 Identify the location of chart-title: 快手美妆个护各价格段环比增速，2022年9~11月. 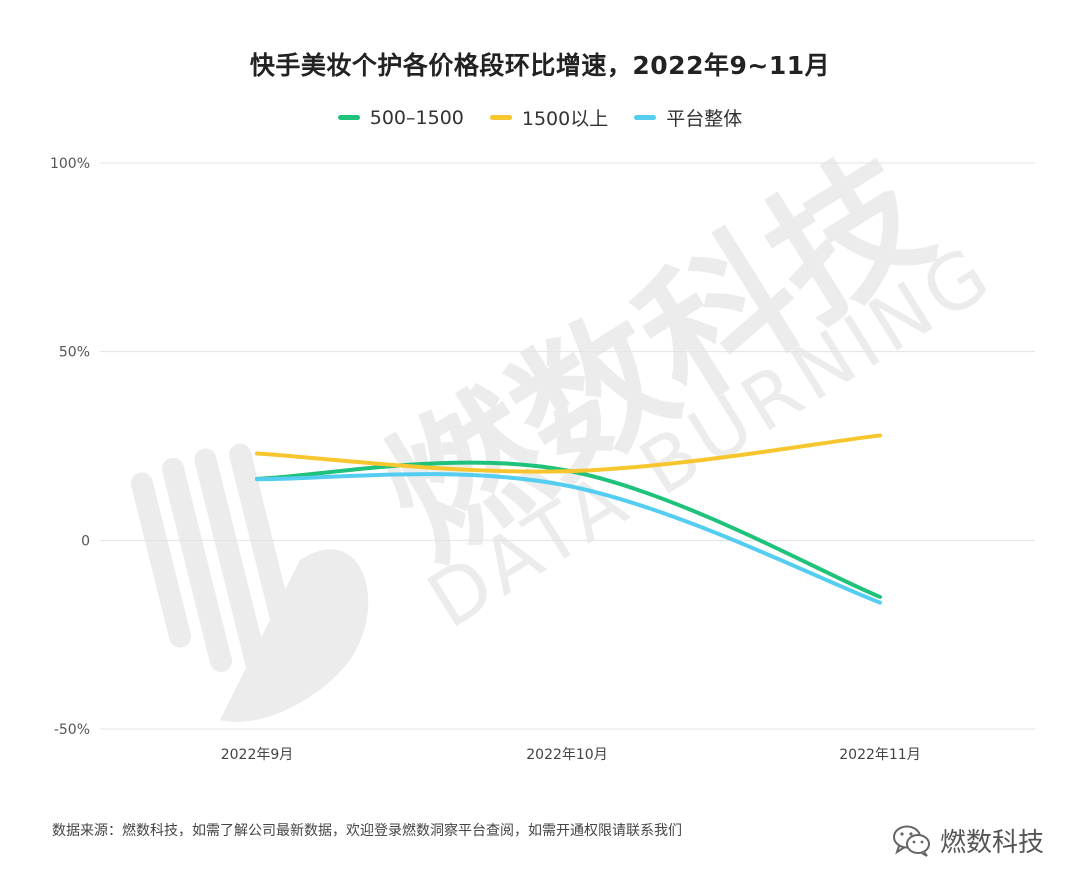
(540, 65).